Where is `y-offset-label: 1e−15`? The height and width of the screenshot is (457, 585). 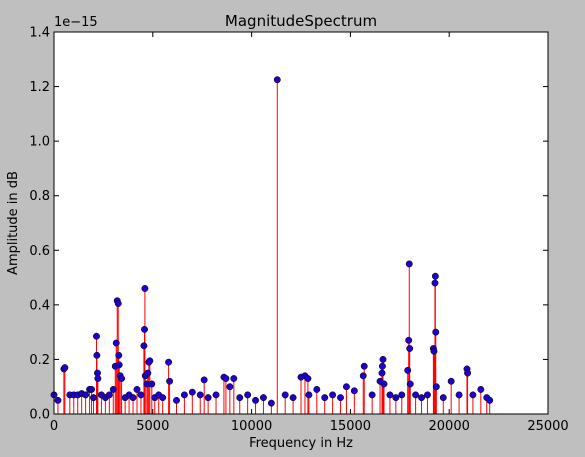 y-offset-label: 1e−15 is located at coordinates (76, 22).